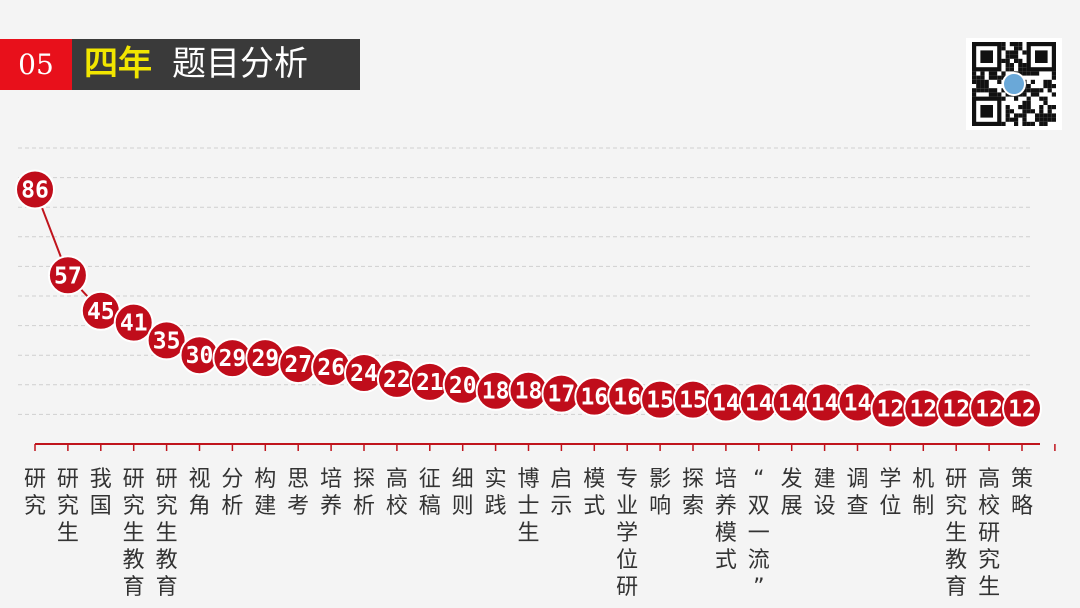 Image resolution: width=1080 pixels, height=608 pixels. Describe the element at coordinates (528, 506) in the screenshot. I see `x-tick-label: 博士生` at that location.